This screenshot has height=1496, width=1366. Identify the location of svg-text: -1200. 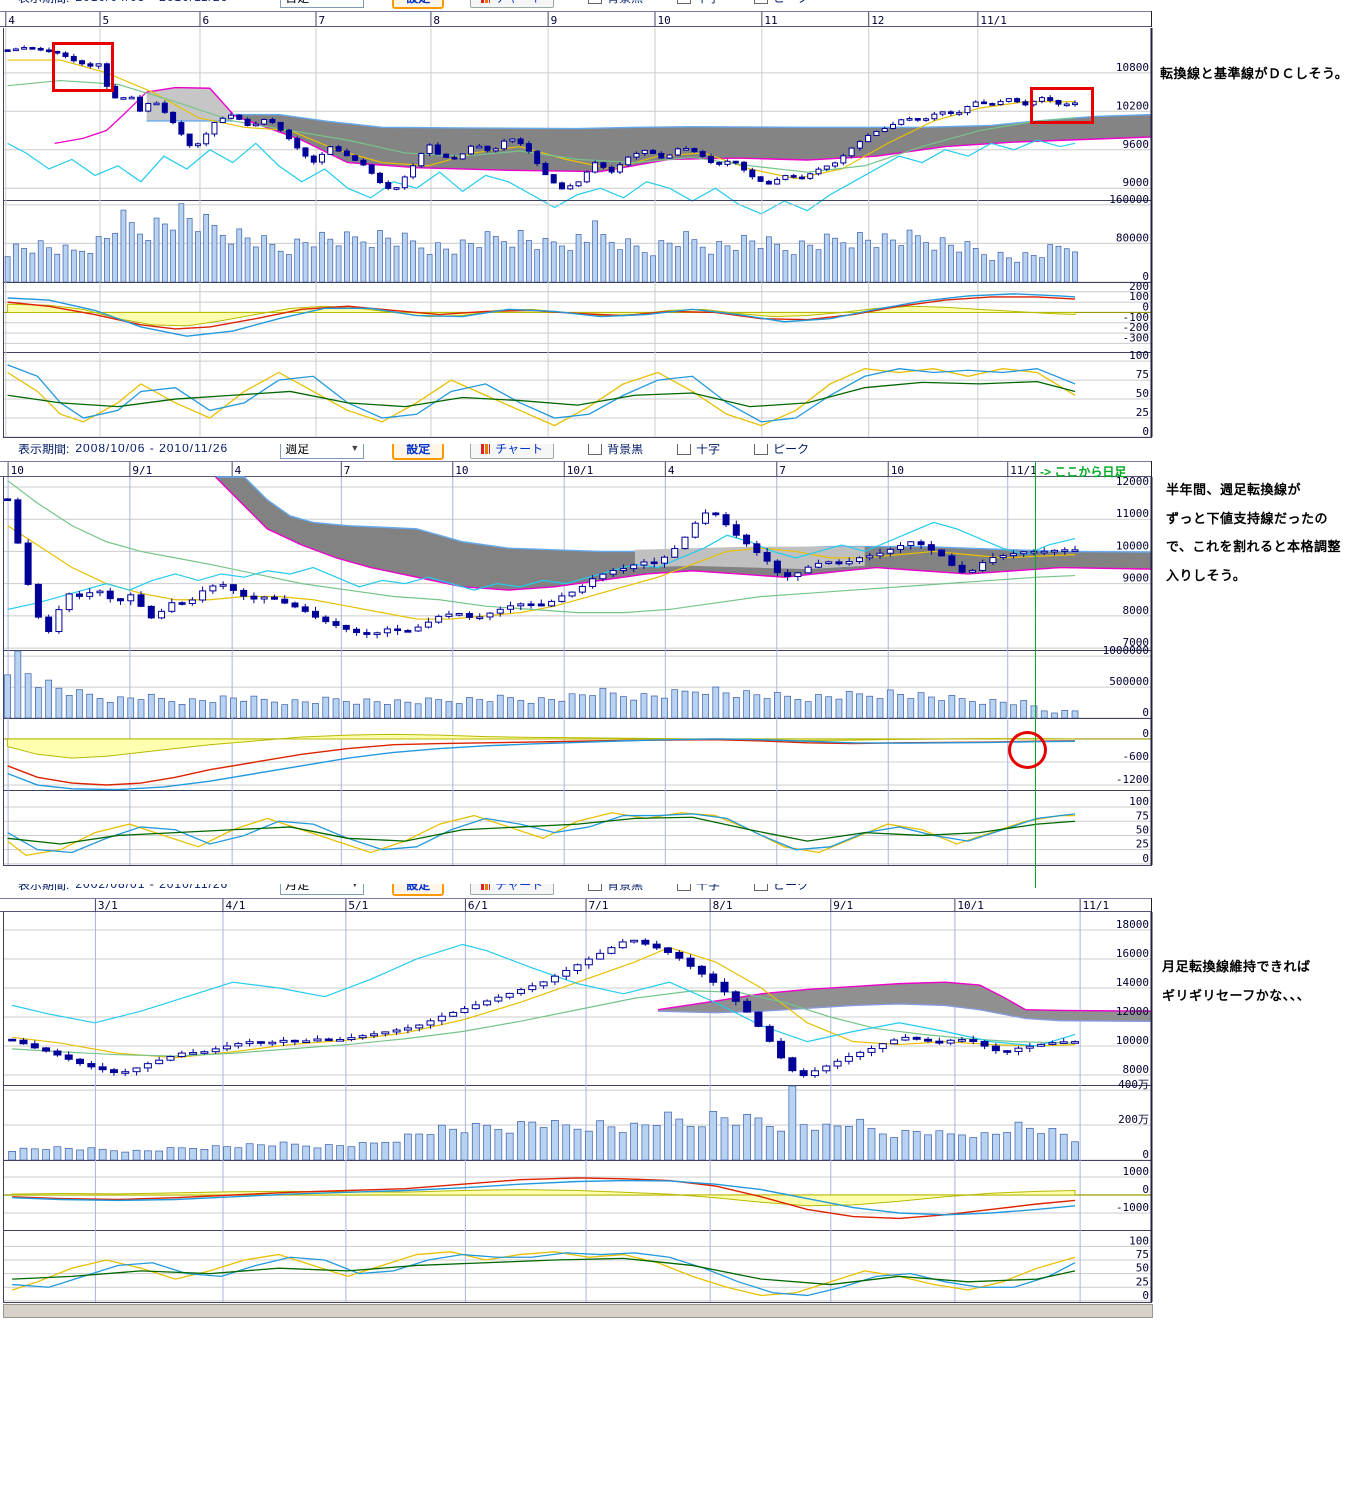
(1132, 779).